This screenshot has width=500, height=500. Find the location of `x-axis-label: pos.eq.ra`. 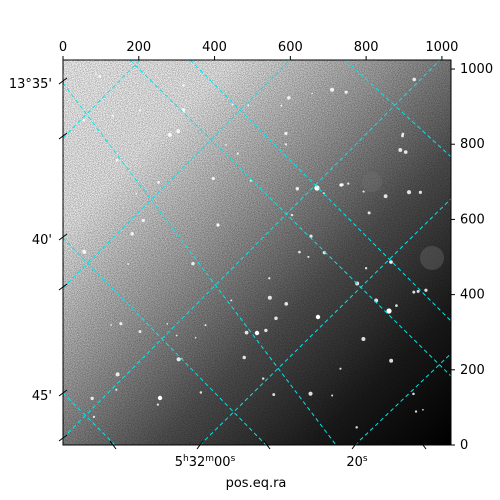

x-axis-label: pos.eq.ra is located at coordinates (256, 483).